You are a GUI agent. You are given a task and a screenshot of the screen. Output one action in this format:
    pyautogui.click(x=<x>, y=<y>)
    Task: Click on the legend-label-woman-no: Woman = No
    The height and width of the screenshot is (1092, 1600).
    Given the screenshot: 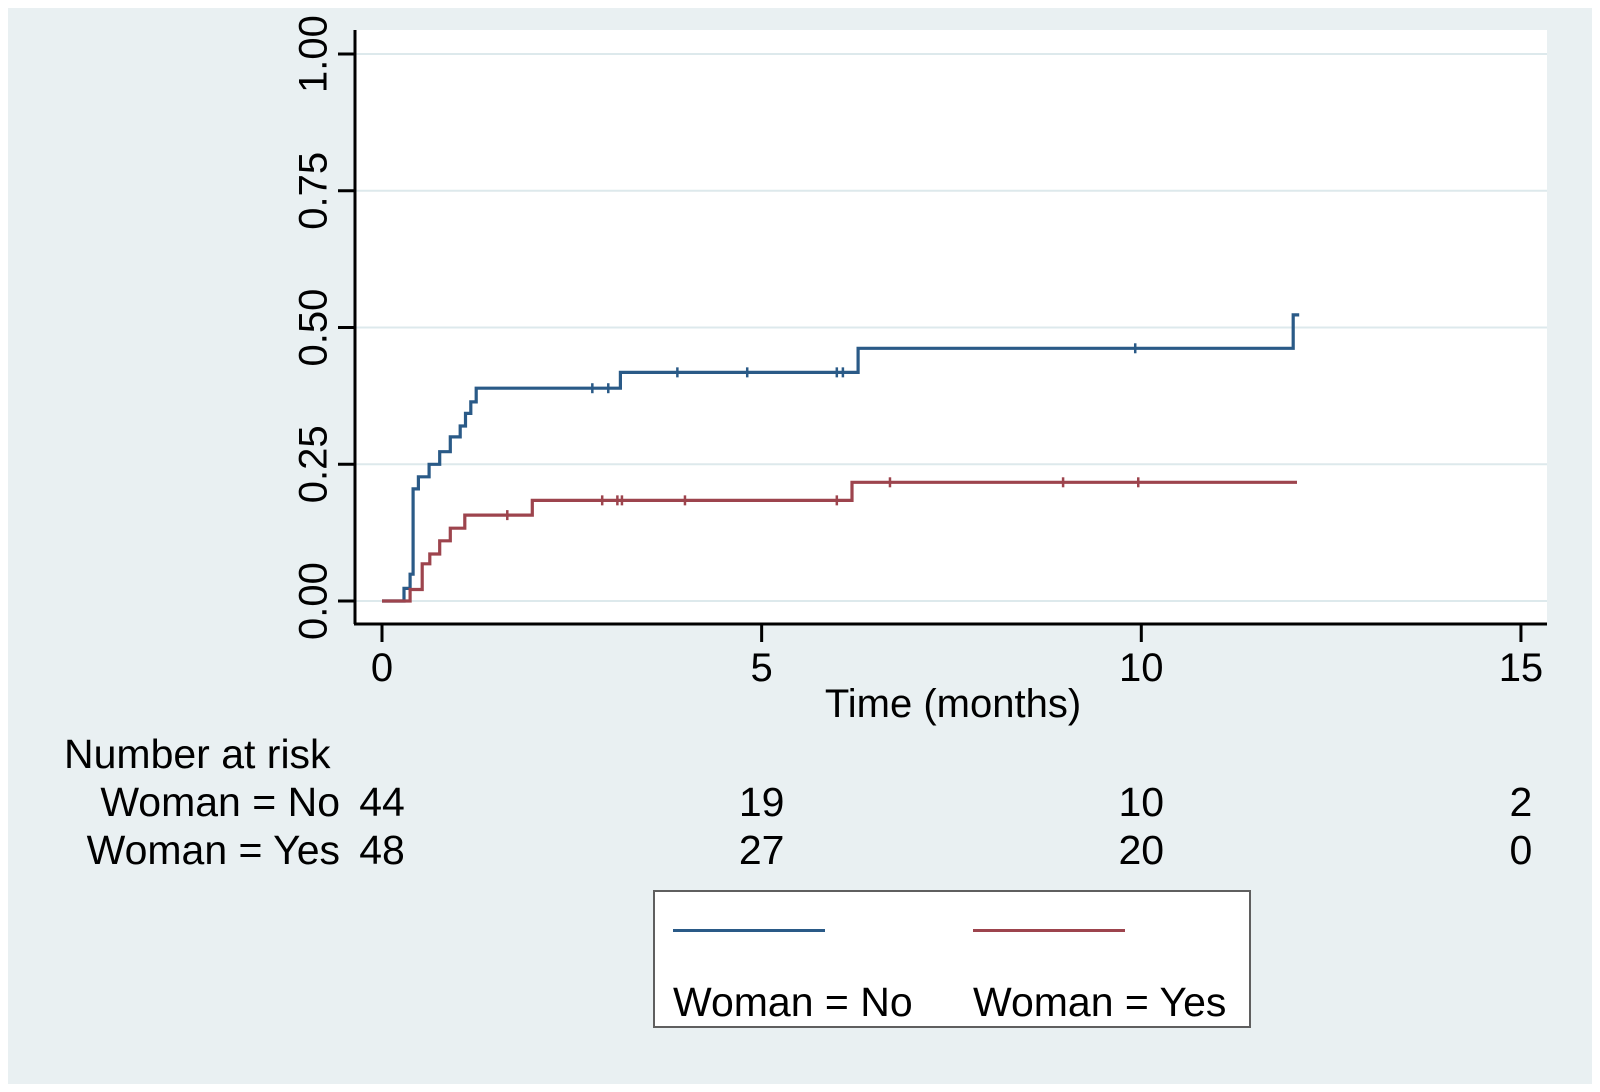 What is the action you would take?
    pyautogui.click(x=793, y=1002)
    